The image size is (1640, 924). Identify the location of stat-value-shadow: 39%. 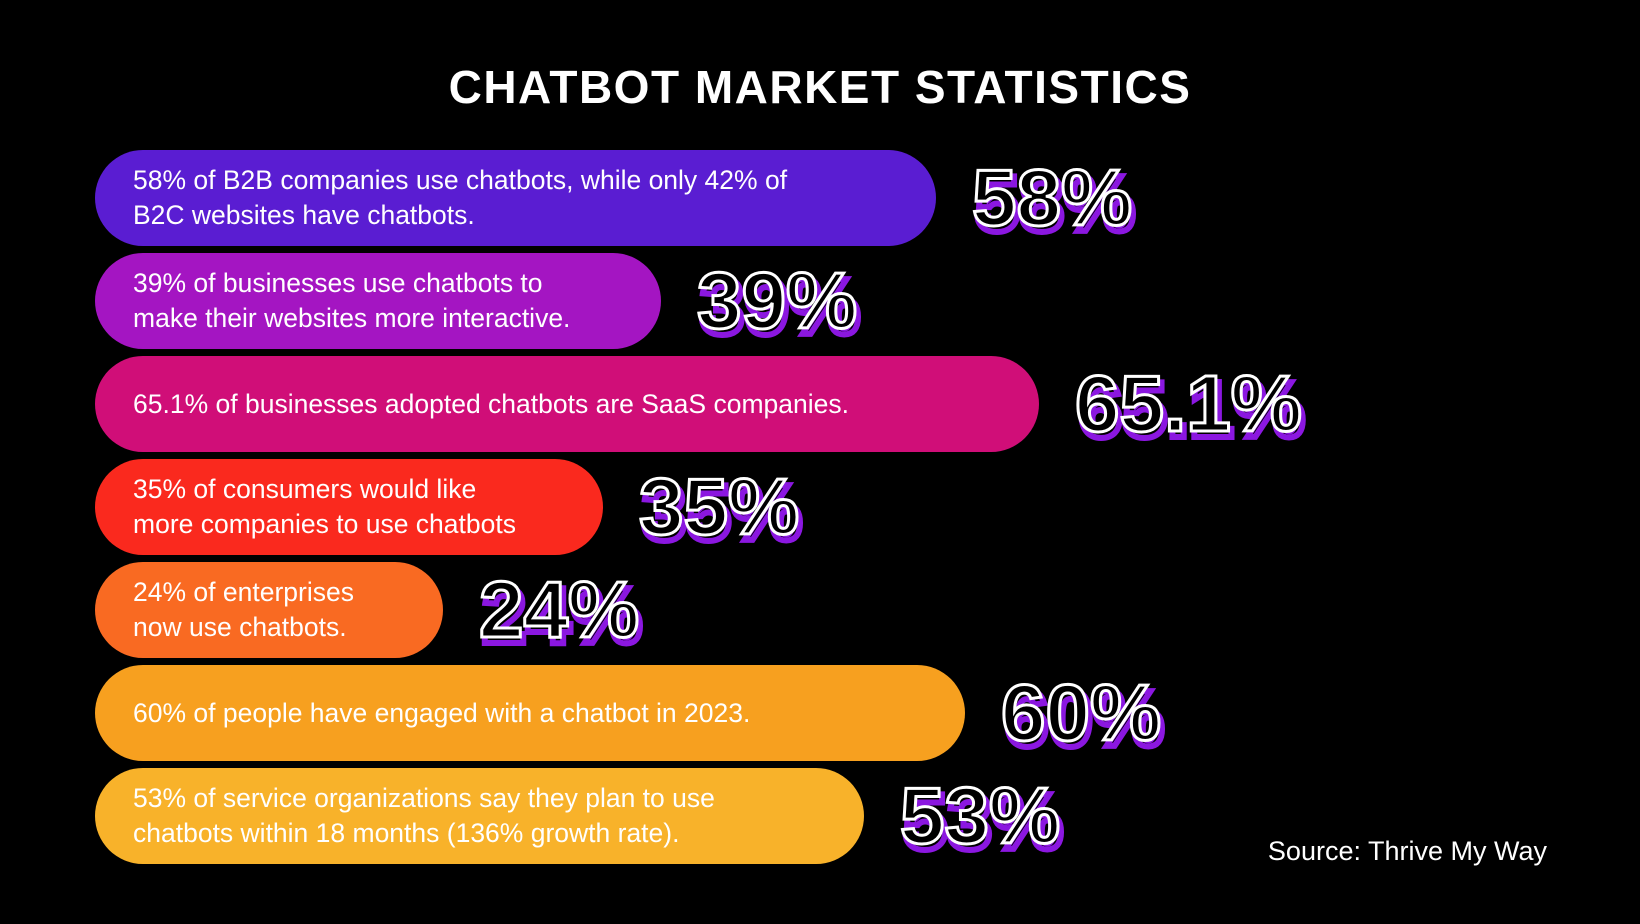
(780, 306).